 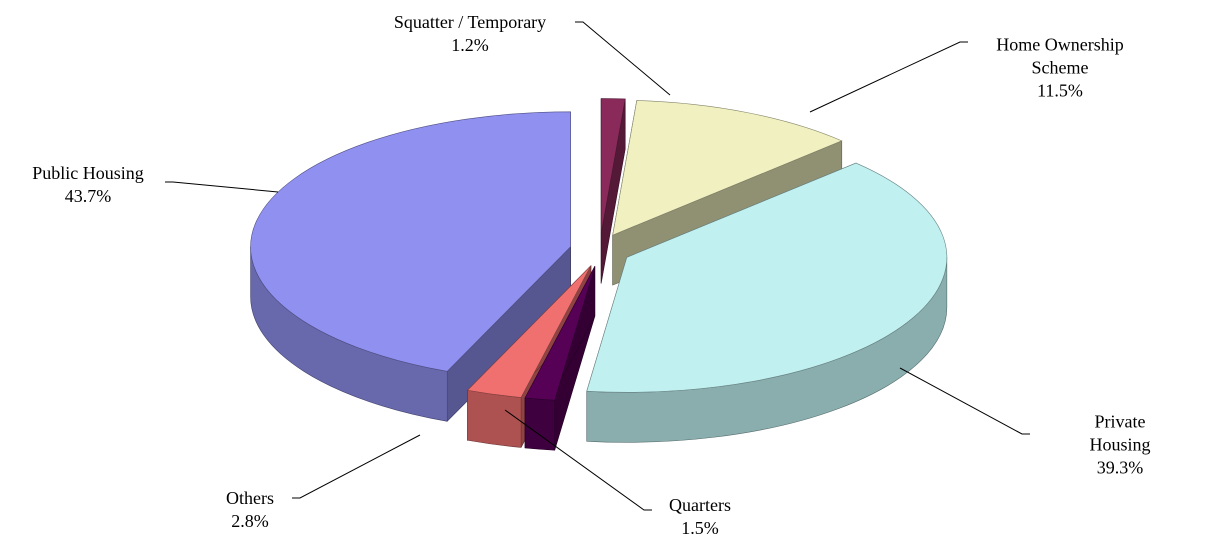 I want to click on value-label: 11.5%, so click(x=1060, y=90).